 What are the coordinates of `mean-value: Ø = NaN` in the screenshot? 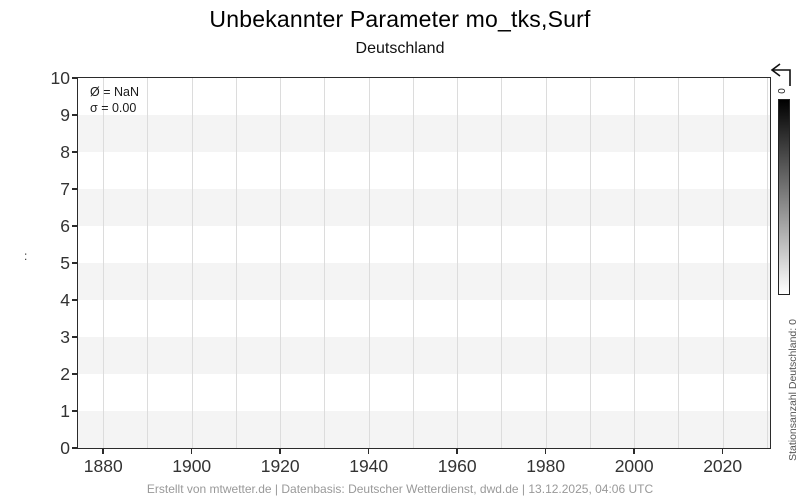 It's located at (114, 92).